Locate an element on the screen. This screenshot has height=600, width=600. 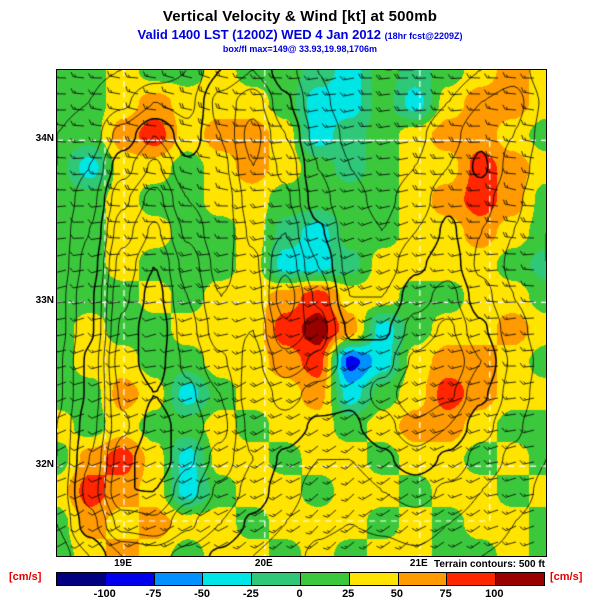
colorbar-tick-label: -25 is located at coordinates (250, 594).